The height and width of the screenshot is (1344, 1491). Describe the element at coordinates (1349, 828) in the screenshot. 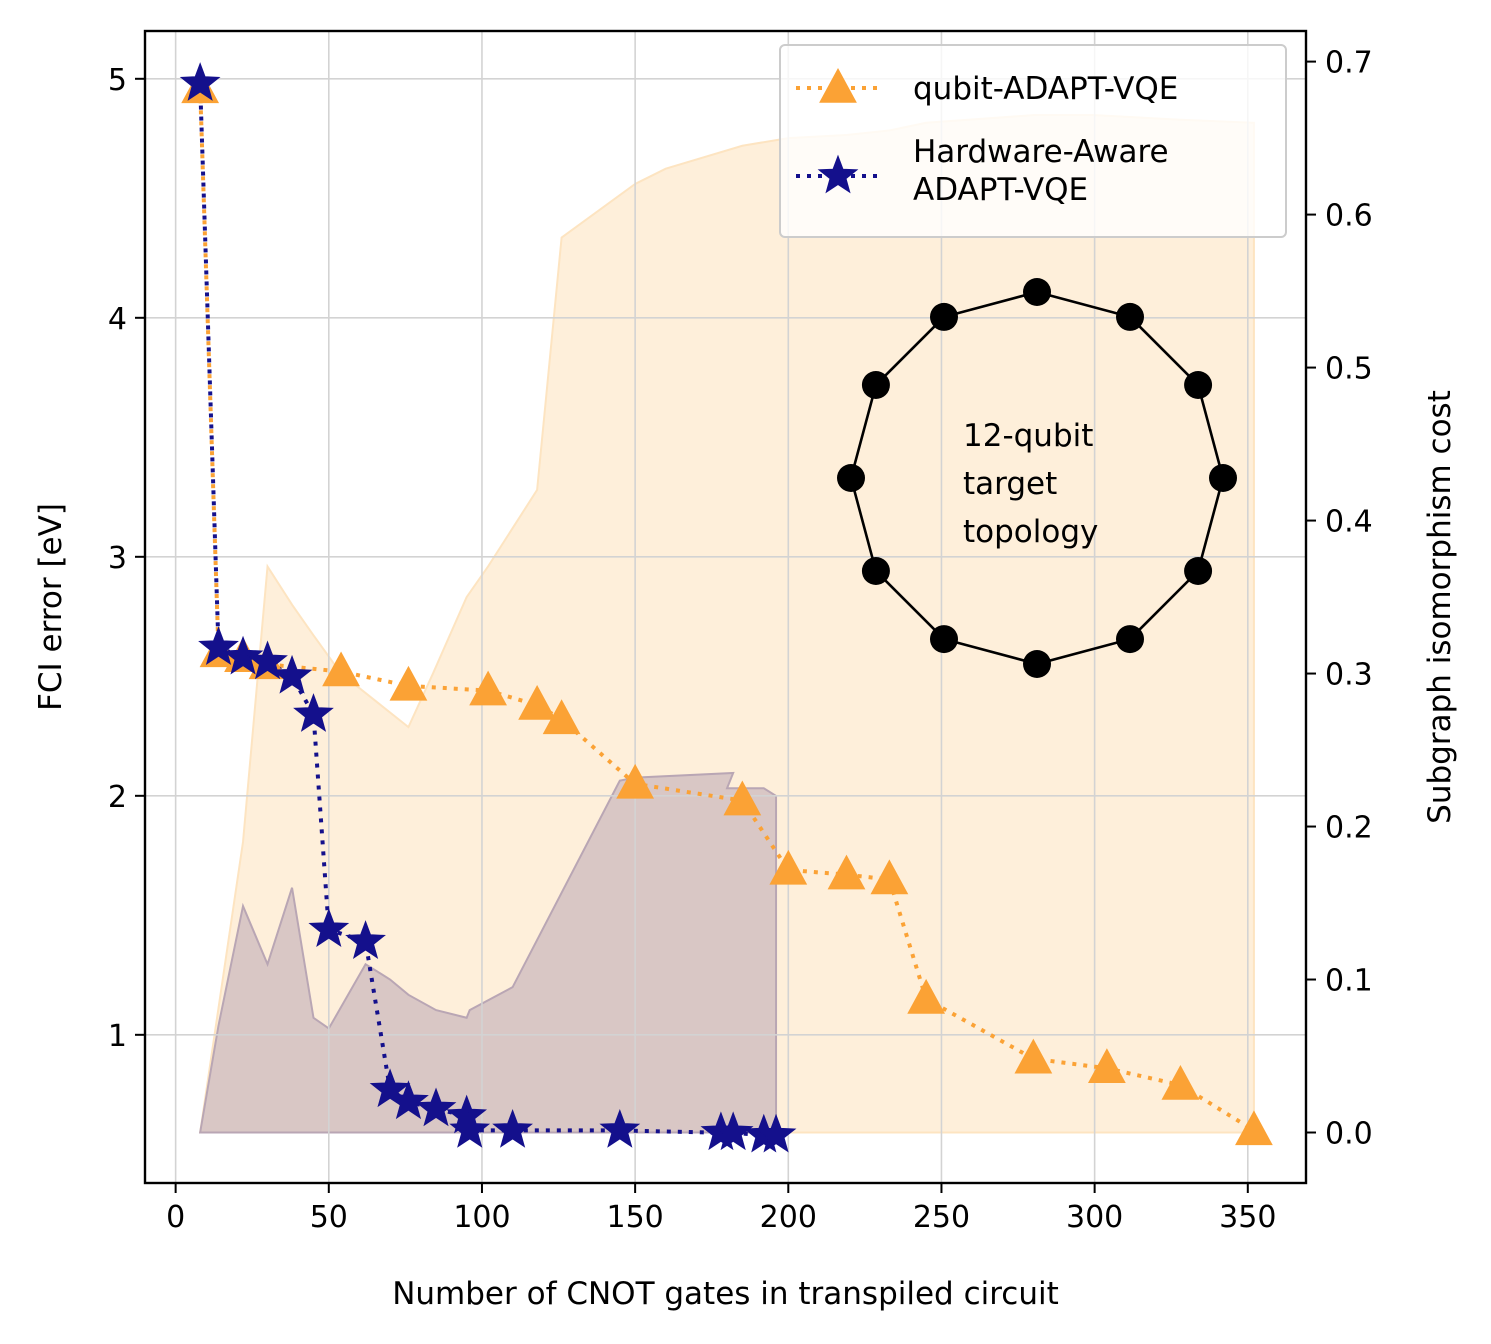

I see `y2-tick-label-0.2: 0.2` at that location.